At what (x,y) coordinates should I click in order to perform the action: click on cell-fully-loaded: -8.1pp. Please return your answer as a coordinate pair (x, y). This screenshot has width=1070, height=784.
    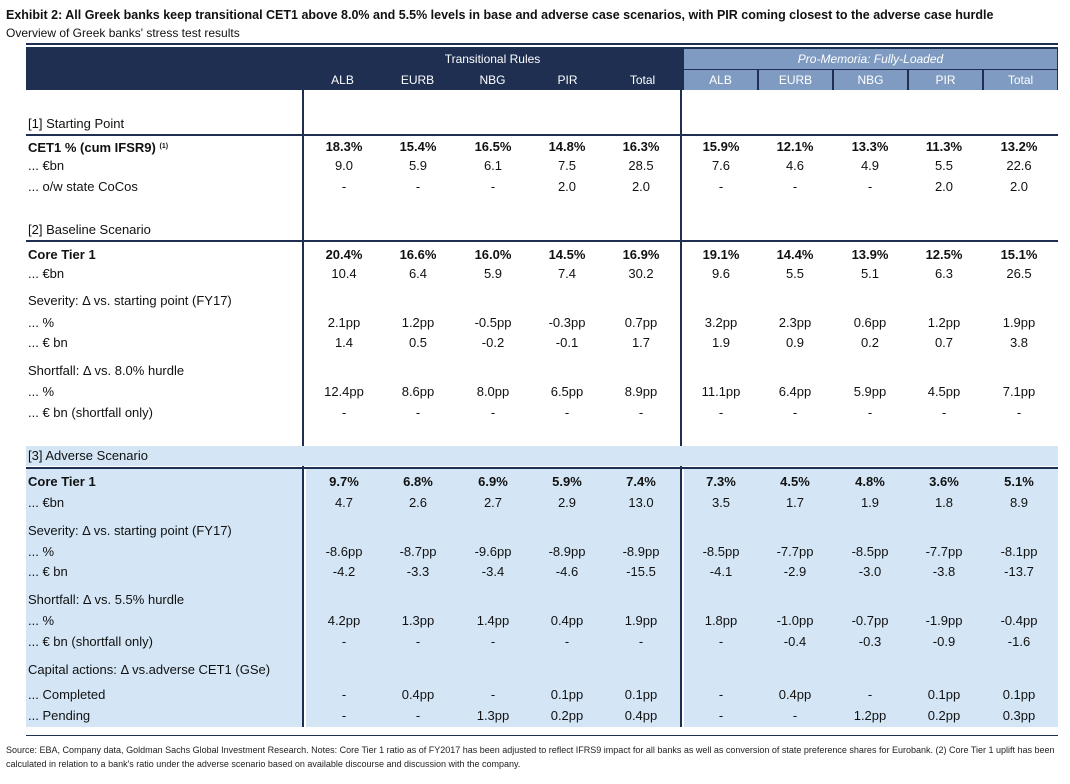
    Looking at the image, I should click on (1019, 551).